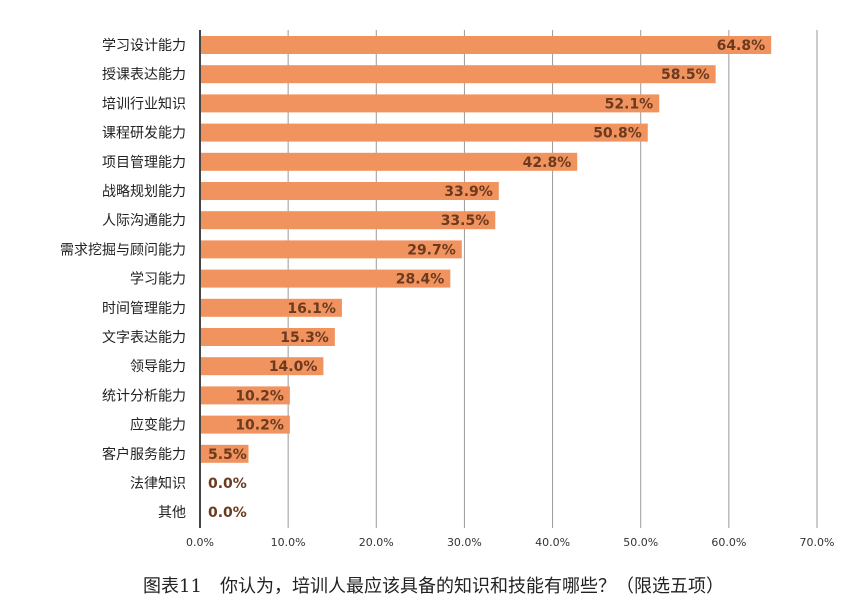 Image resolution: width=867 pixels, height=613 pixels. Describe the element at coordinates (144, 46) in the screenshot. I see `category-label: 学习设计能力` at that location.